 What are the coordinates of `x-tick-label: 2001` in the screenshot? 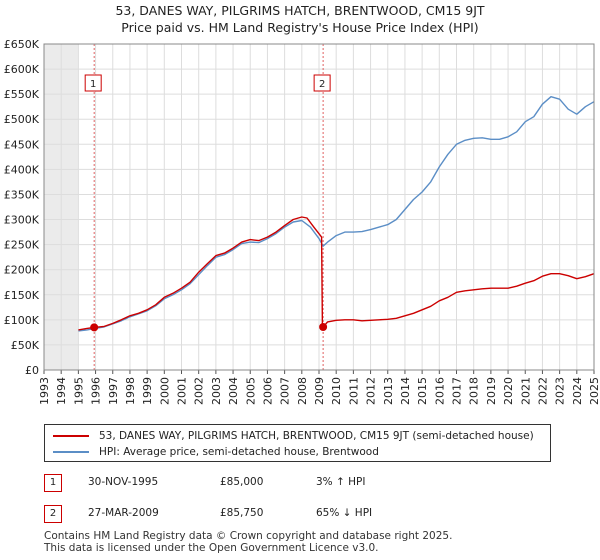 It's located at (182, 391).